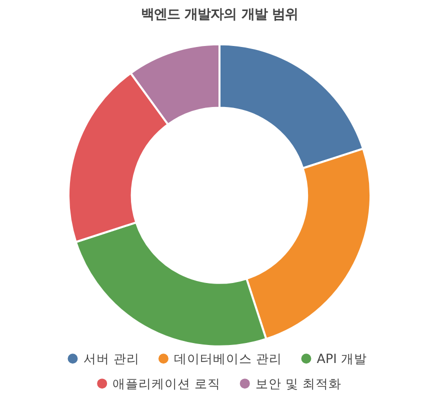 The width and height of the screenshot is (438, 408). Describe the element at coordinates (219, 15) in the screenshot. I see `chart-title: 백엔드 개발자의 개발 범위` at that location.